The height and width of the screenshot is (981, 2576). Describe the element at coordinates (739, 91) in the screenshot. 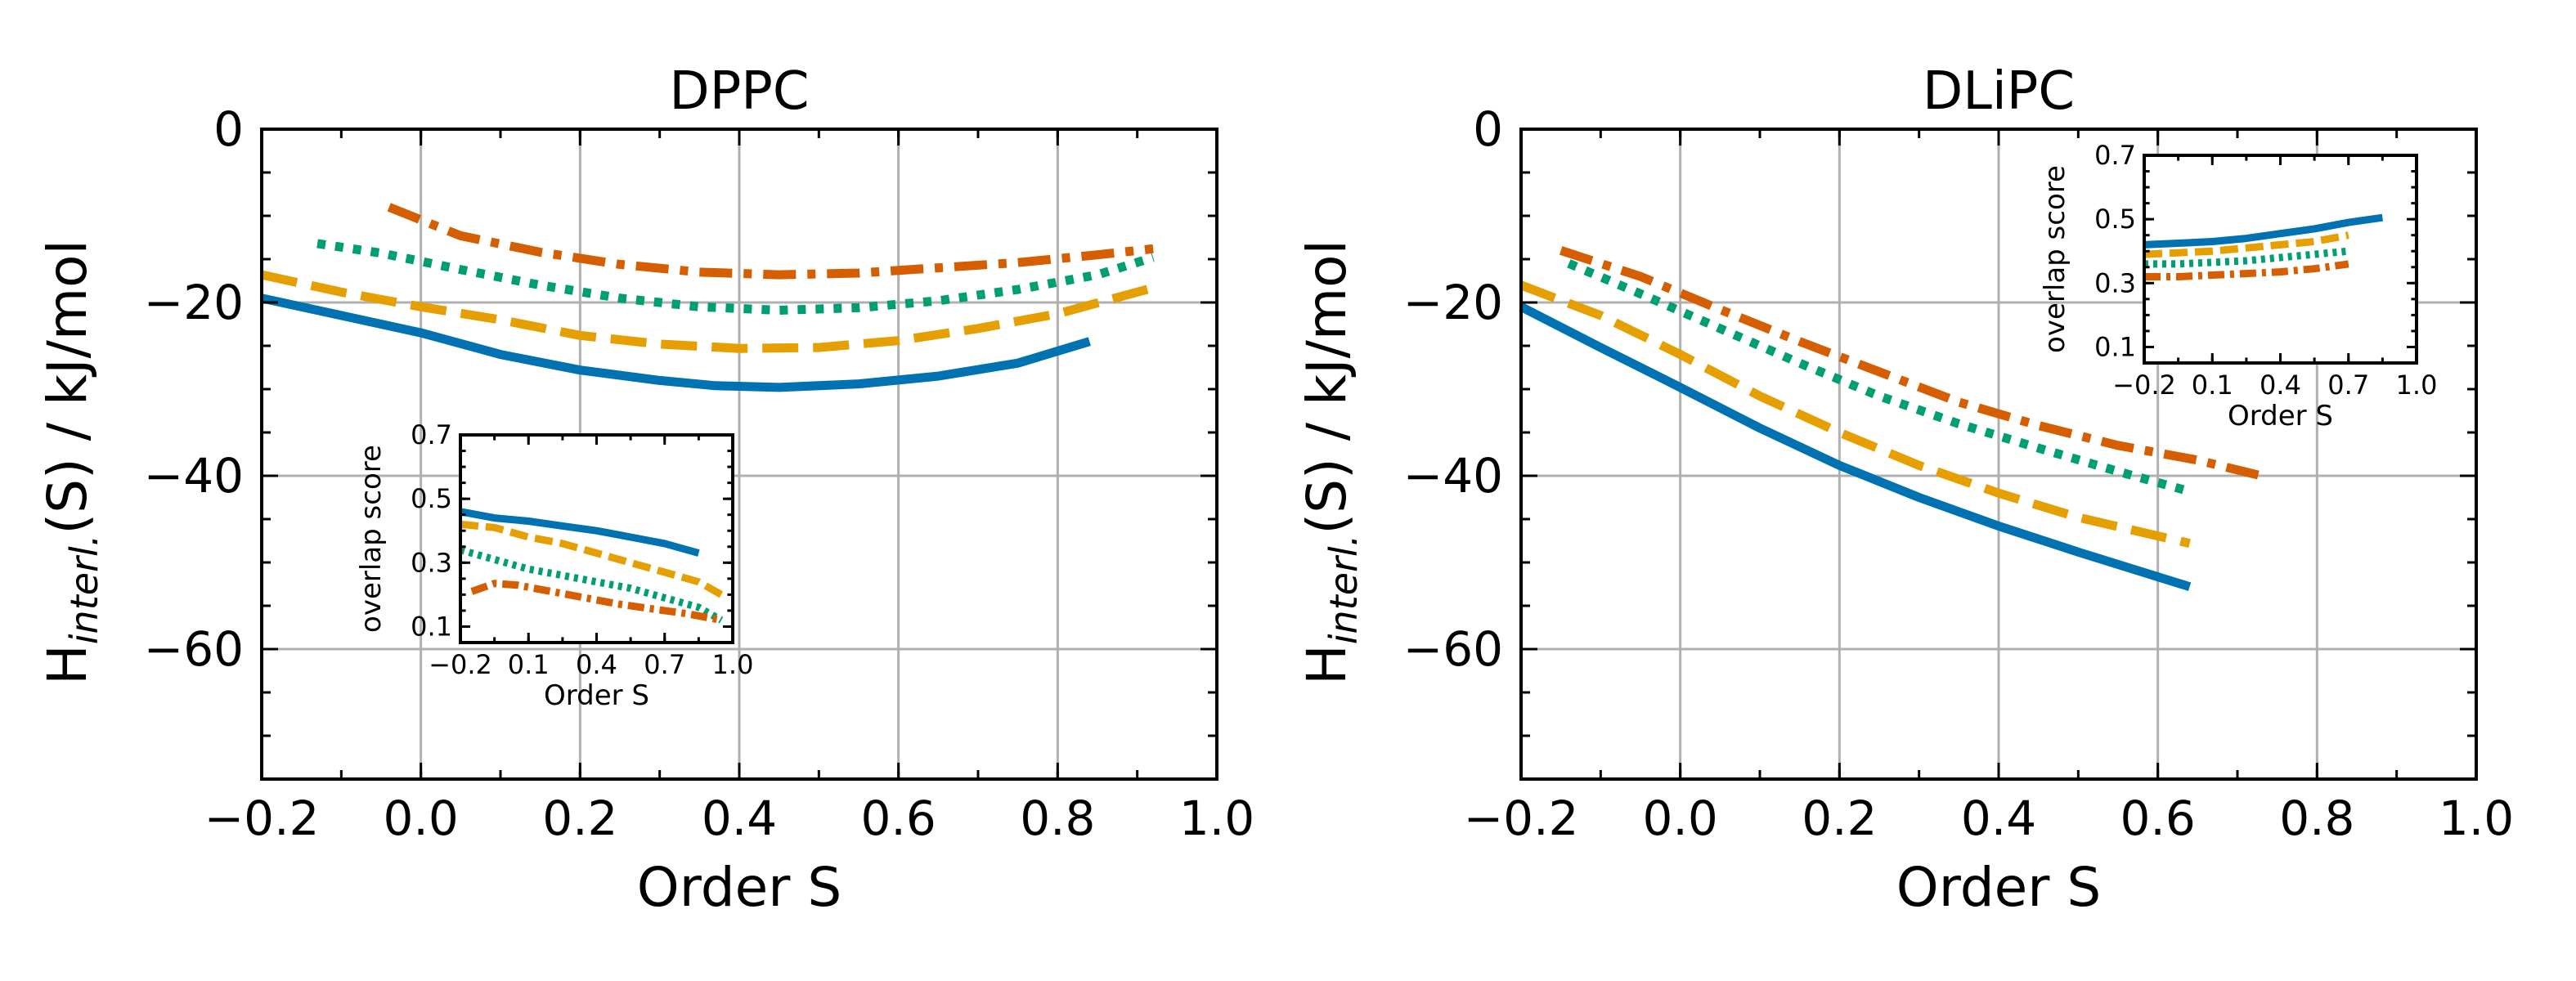

I see `chart-title: DPPC` at that location.